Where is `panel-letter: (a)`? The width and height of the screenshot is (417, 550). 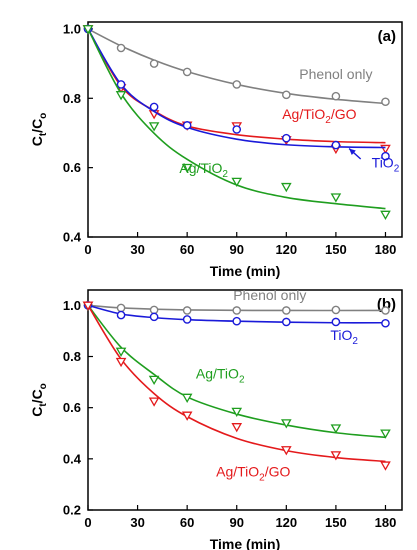 panel-letter: (a) is located at coordinates (387, 36).